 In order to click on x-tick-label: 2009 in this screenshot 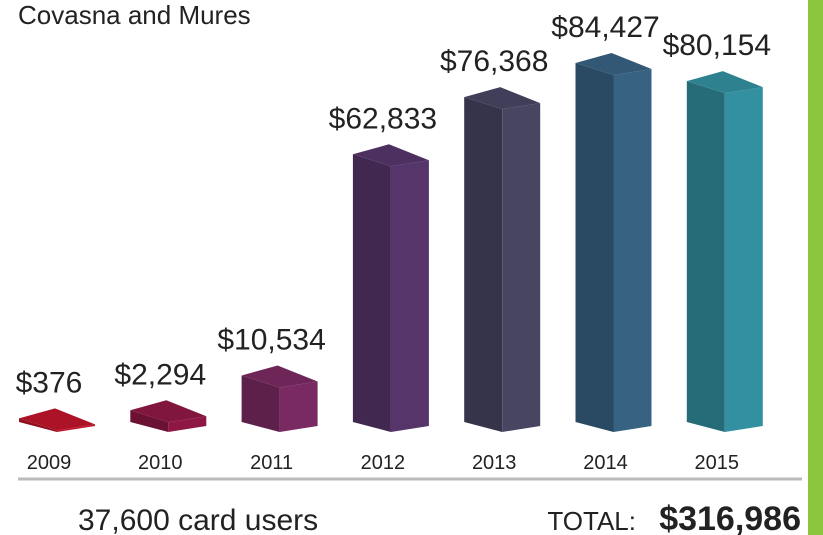, I will do `click(49, 463)`.